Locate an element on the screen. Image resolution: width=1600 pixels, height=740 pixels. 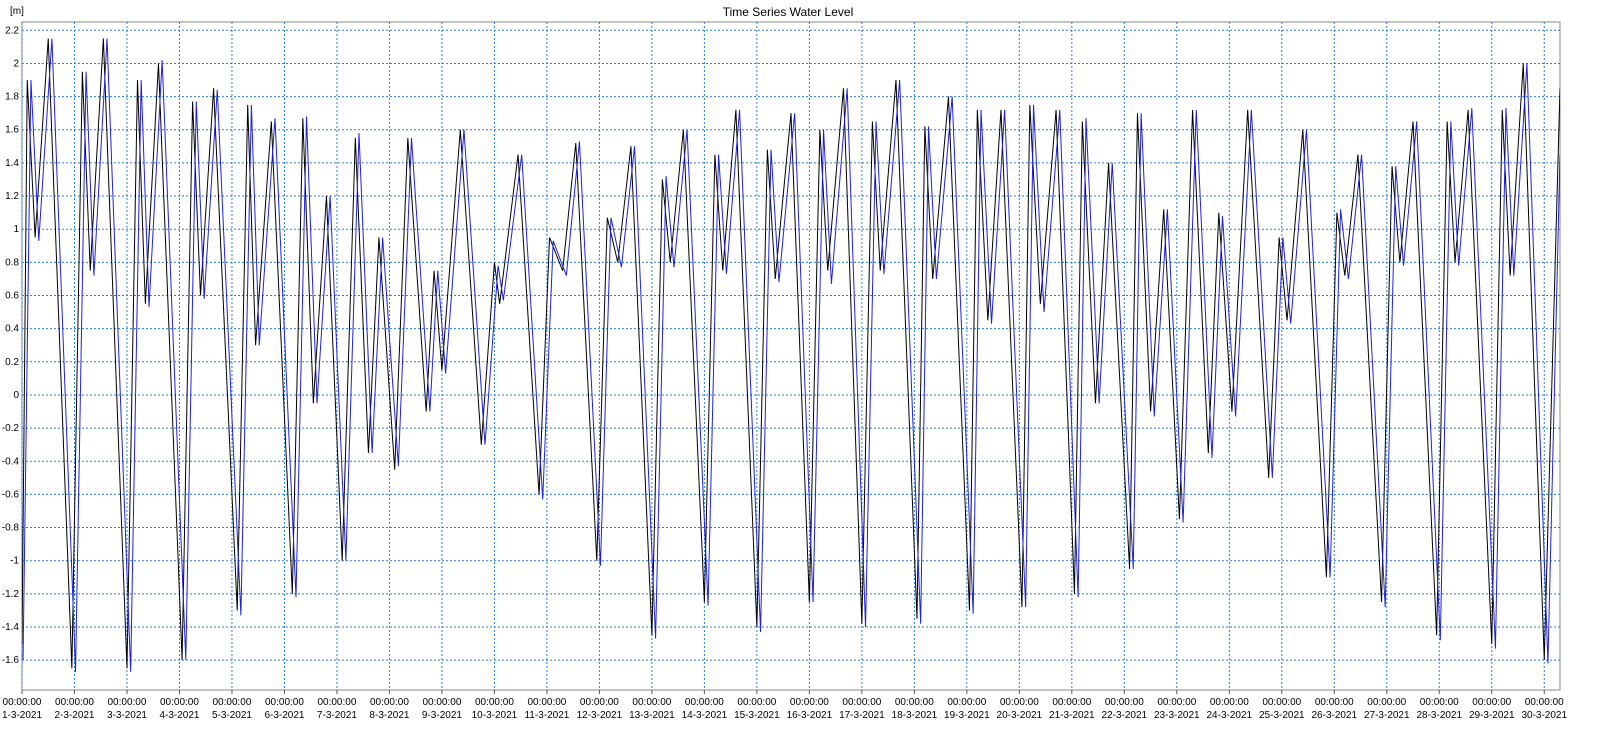
y-tick-label: -1.2 is located at coordinates (11, 594).